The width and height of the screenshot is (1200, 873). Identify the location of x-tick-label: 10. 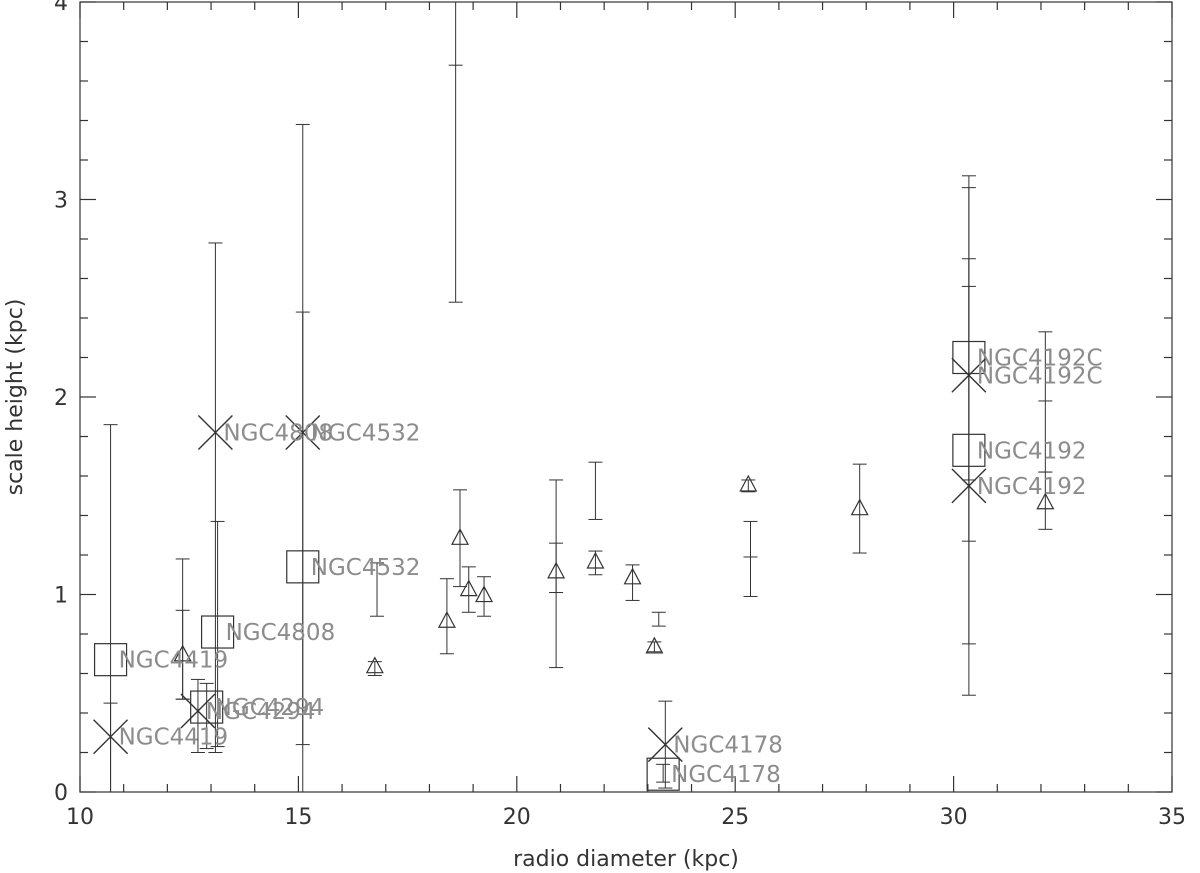
(80, 817).